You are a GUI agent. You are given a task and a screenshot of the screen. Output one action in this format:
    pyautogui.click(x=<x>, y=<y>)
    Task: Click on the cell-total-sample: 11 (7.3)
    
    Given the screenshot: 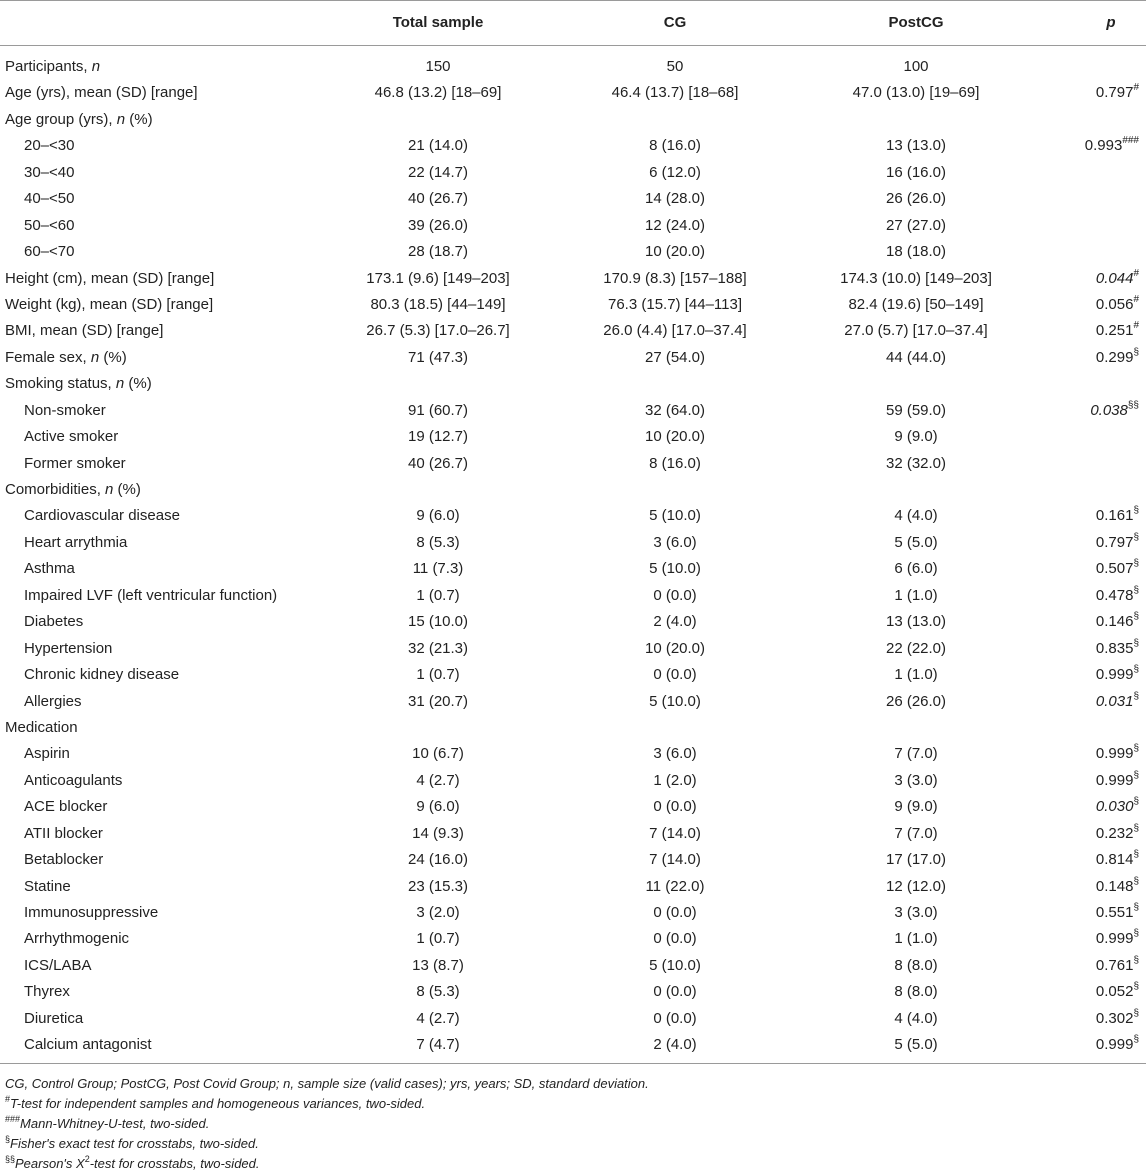 What is the action you would take?
    pyautogui.click(x=438, y=569)
    